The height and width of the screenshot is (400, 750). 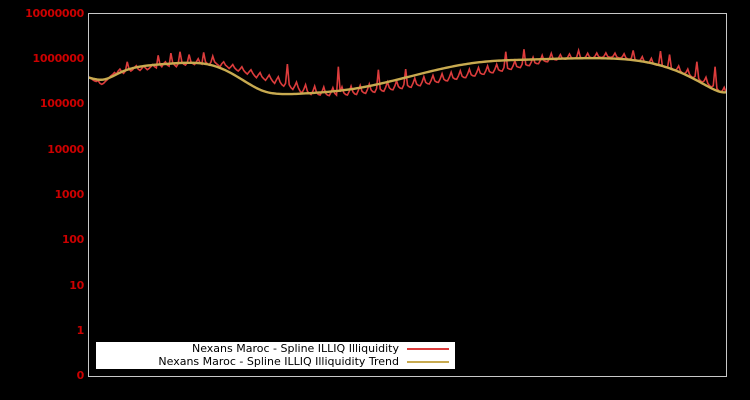 I want to click on legend-label-illiq: Nexans Maroc - Spline ILLIQ Illiquidity, so click(x=295, y=348).